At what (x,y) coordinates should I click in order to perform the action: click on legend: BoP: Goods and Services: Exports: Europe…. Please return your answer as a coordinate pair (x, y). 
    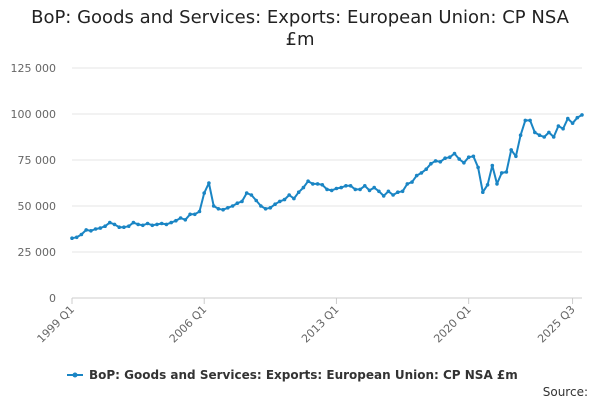
    Looking at the image, I should click on (292, 375).